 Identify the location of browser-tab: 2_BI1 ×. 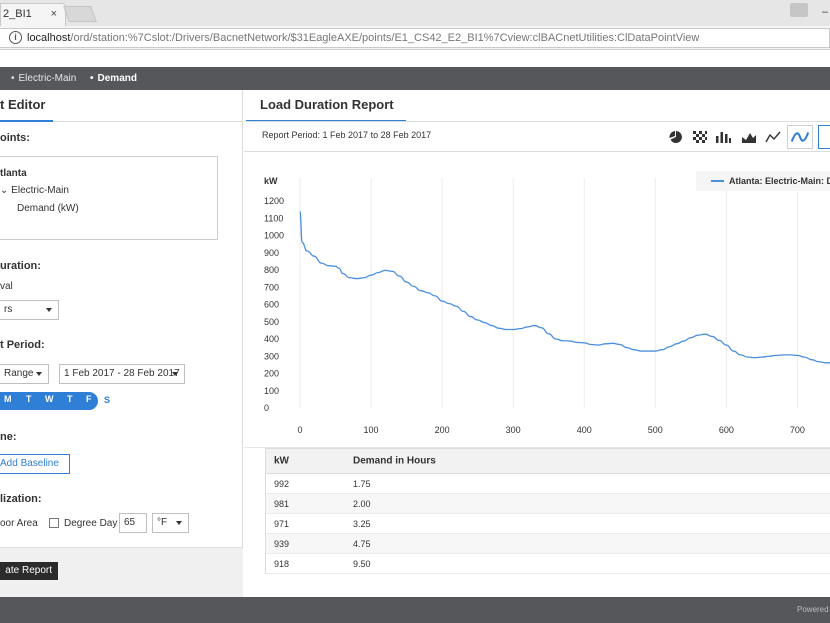
(33, 14).